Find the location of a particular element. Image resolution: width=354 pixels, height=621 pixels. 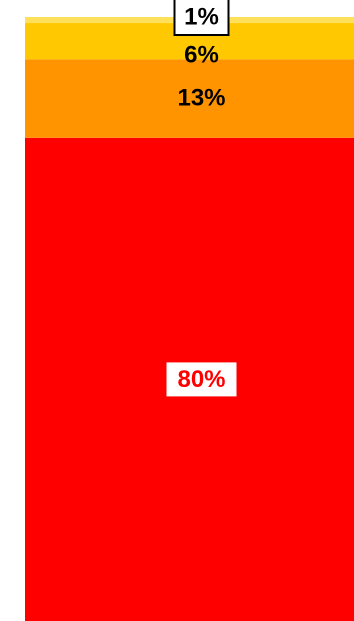

segment-label-80: 80% is located at coordinates (201, 379).